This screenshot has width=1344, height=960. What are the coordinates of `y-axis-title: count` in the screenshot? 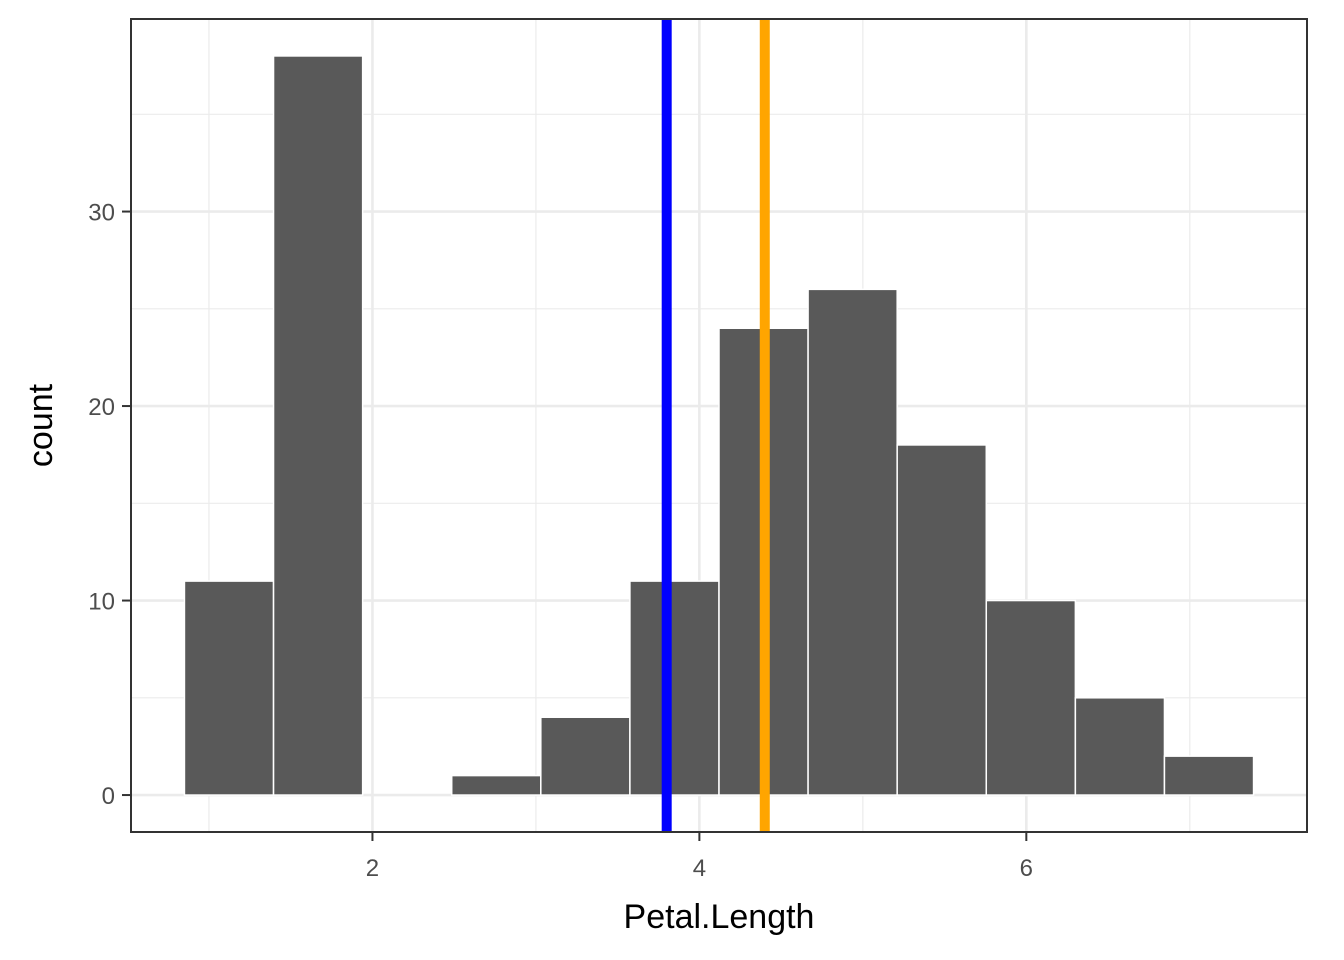 It's located at (41, 425).